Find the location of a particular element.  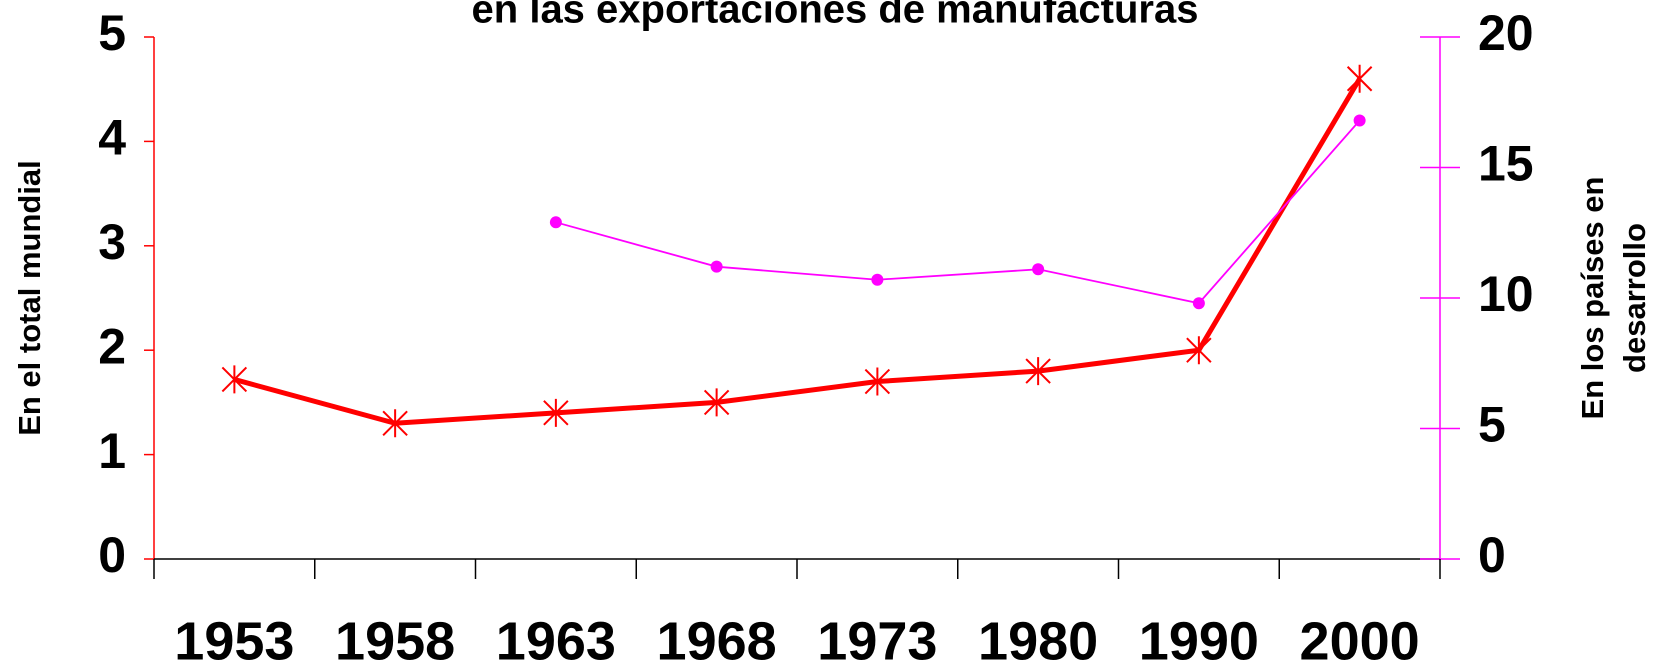

x-tick-label: 1973 is located at coordinates (877, 640).